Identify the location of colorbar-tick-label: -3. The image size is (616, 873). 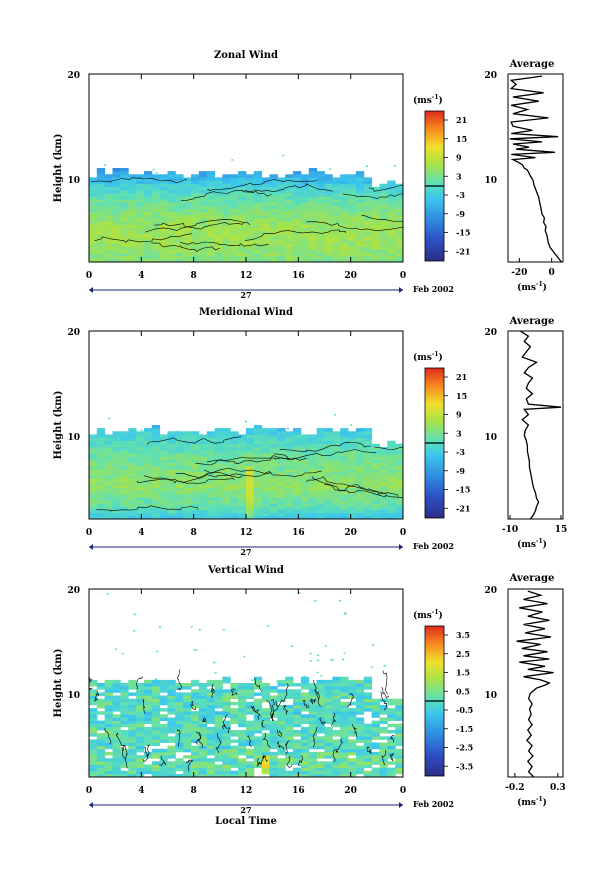
(460, 452).